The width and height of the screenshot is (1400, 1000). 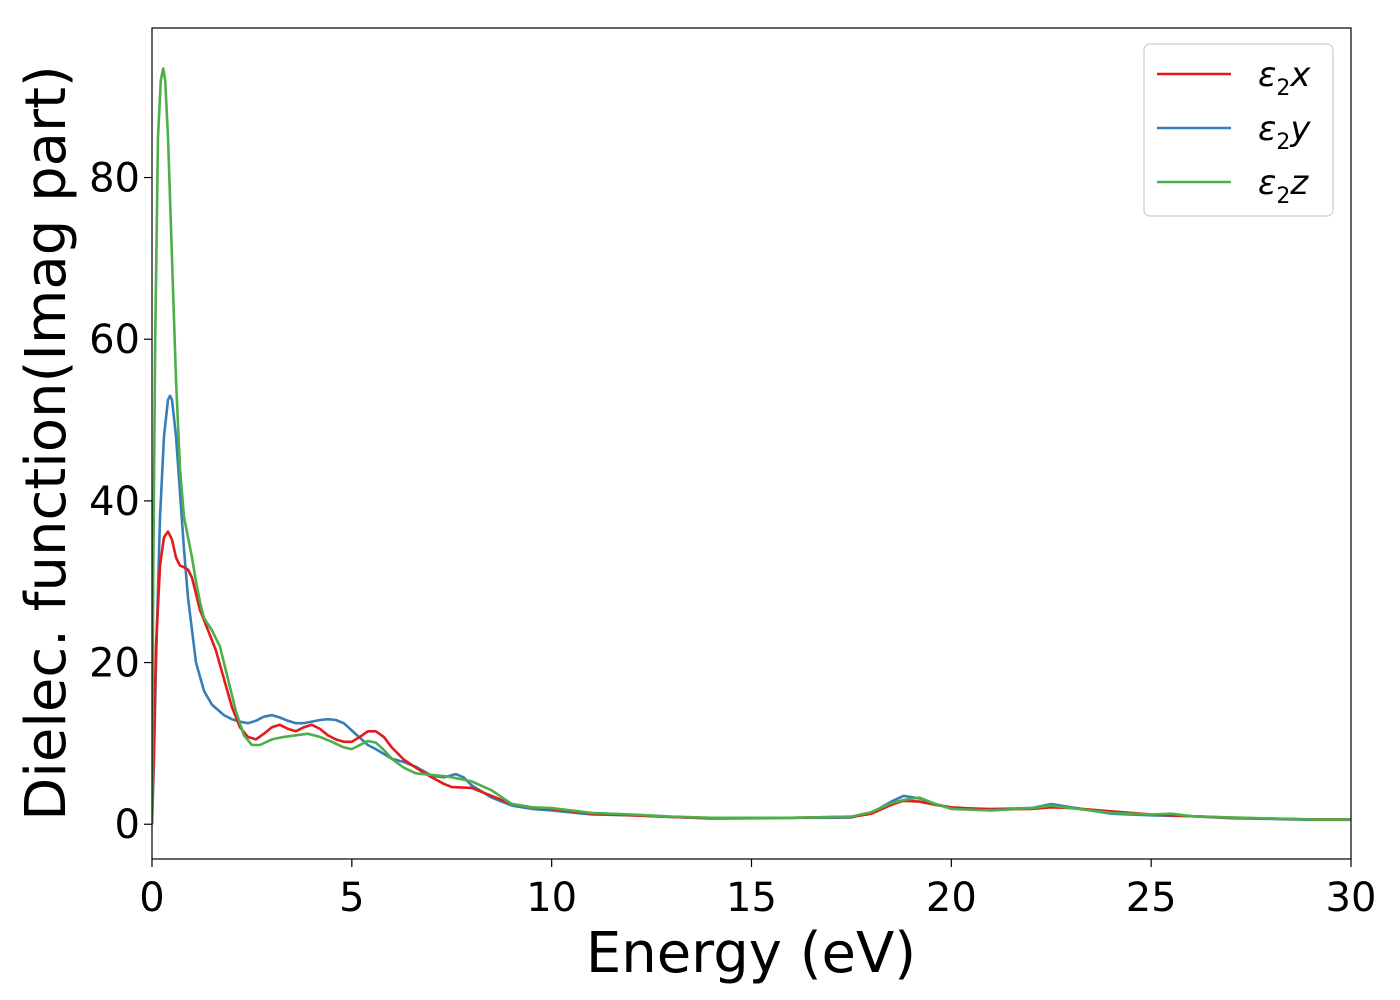 I want to click on x-tick-label: 15, so click(x=751, y=898).